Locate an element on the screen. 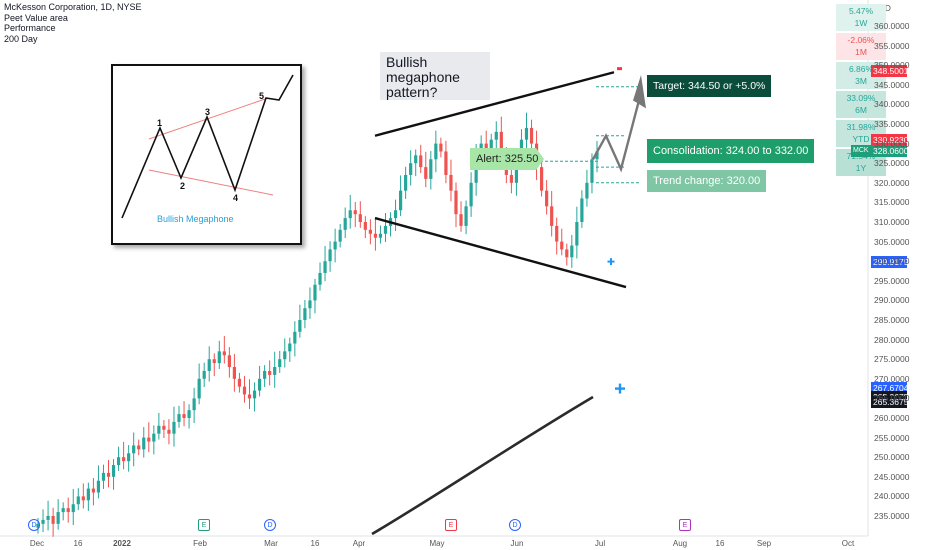  ticker-tag: MCK is located at coordinates (861, 151).